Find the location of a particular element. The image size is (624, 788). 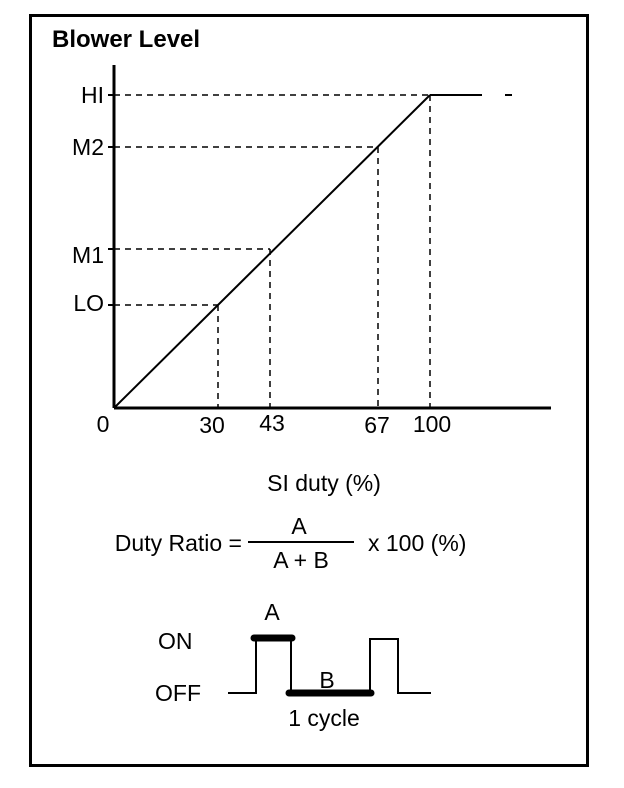

waveform-cycle-label: 1 cycle is located at coordinates (324, 718).